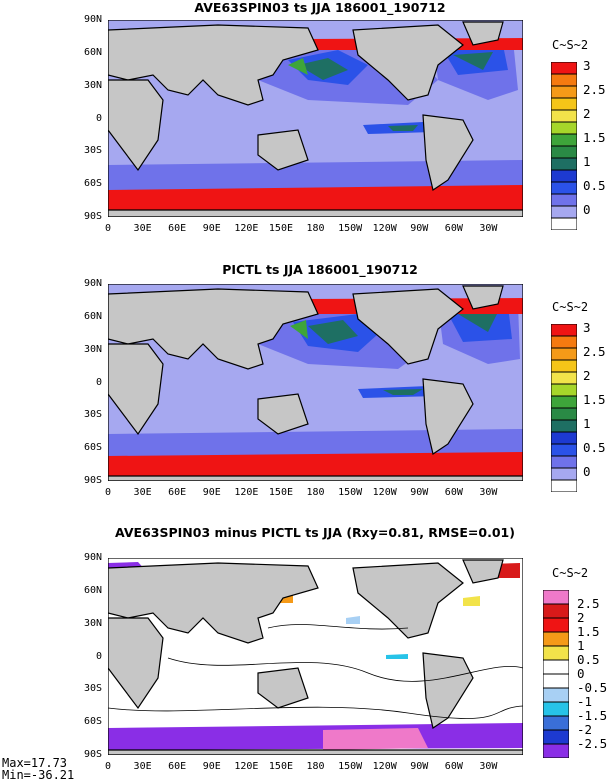  What do you see at coordinates (587, 209) in the screenshot?
I see `panel1-cb-label-0: 0` at bounding box center [587, 209].